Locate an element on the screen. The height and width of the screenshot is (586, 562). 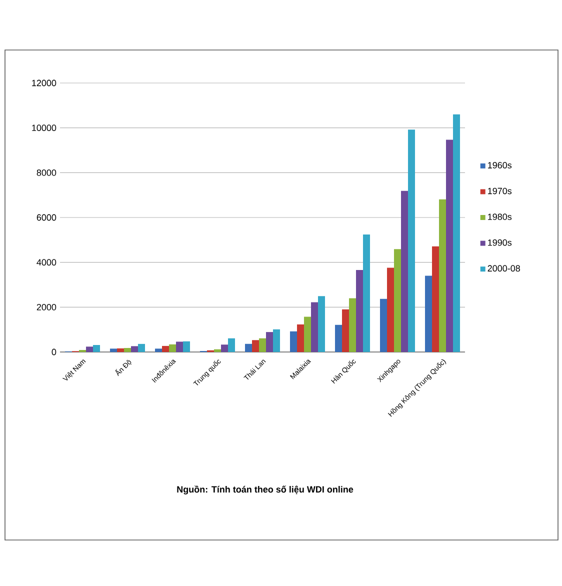
legend-label: 1970s is located at coordinates (500, 191).